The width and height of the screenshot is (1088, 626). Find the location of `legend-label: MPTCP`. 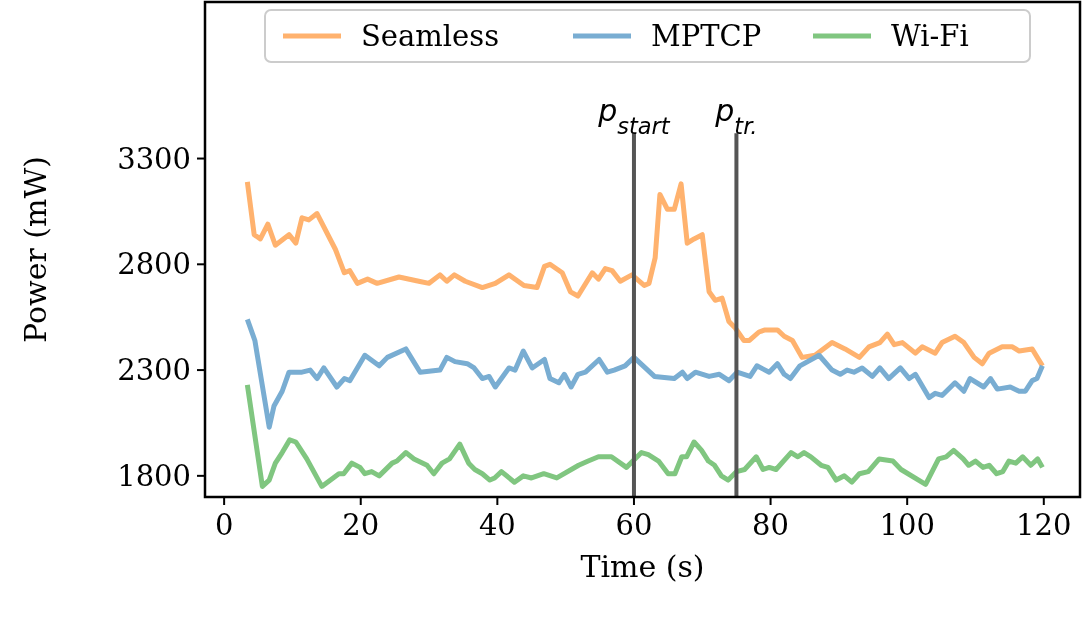

legend-label: MPTCP is located at coordinates (706, 36).